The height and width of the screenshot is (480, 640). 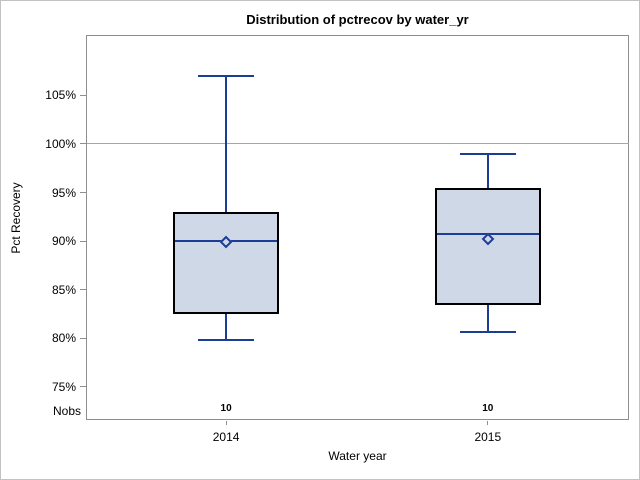 I want to click on box-2014, so click(x=226, y=263).